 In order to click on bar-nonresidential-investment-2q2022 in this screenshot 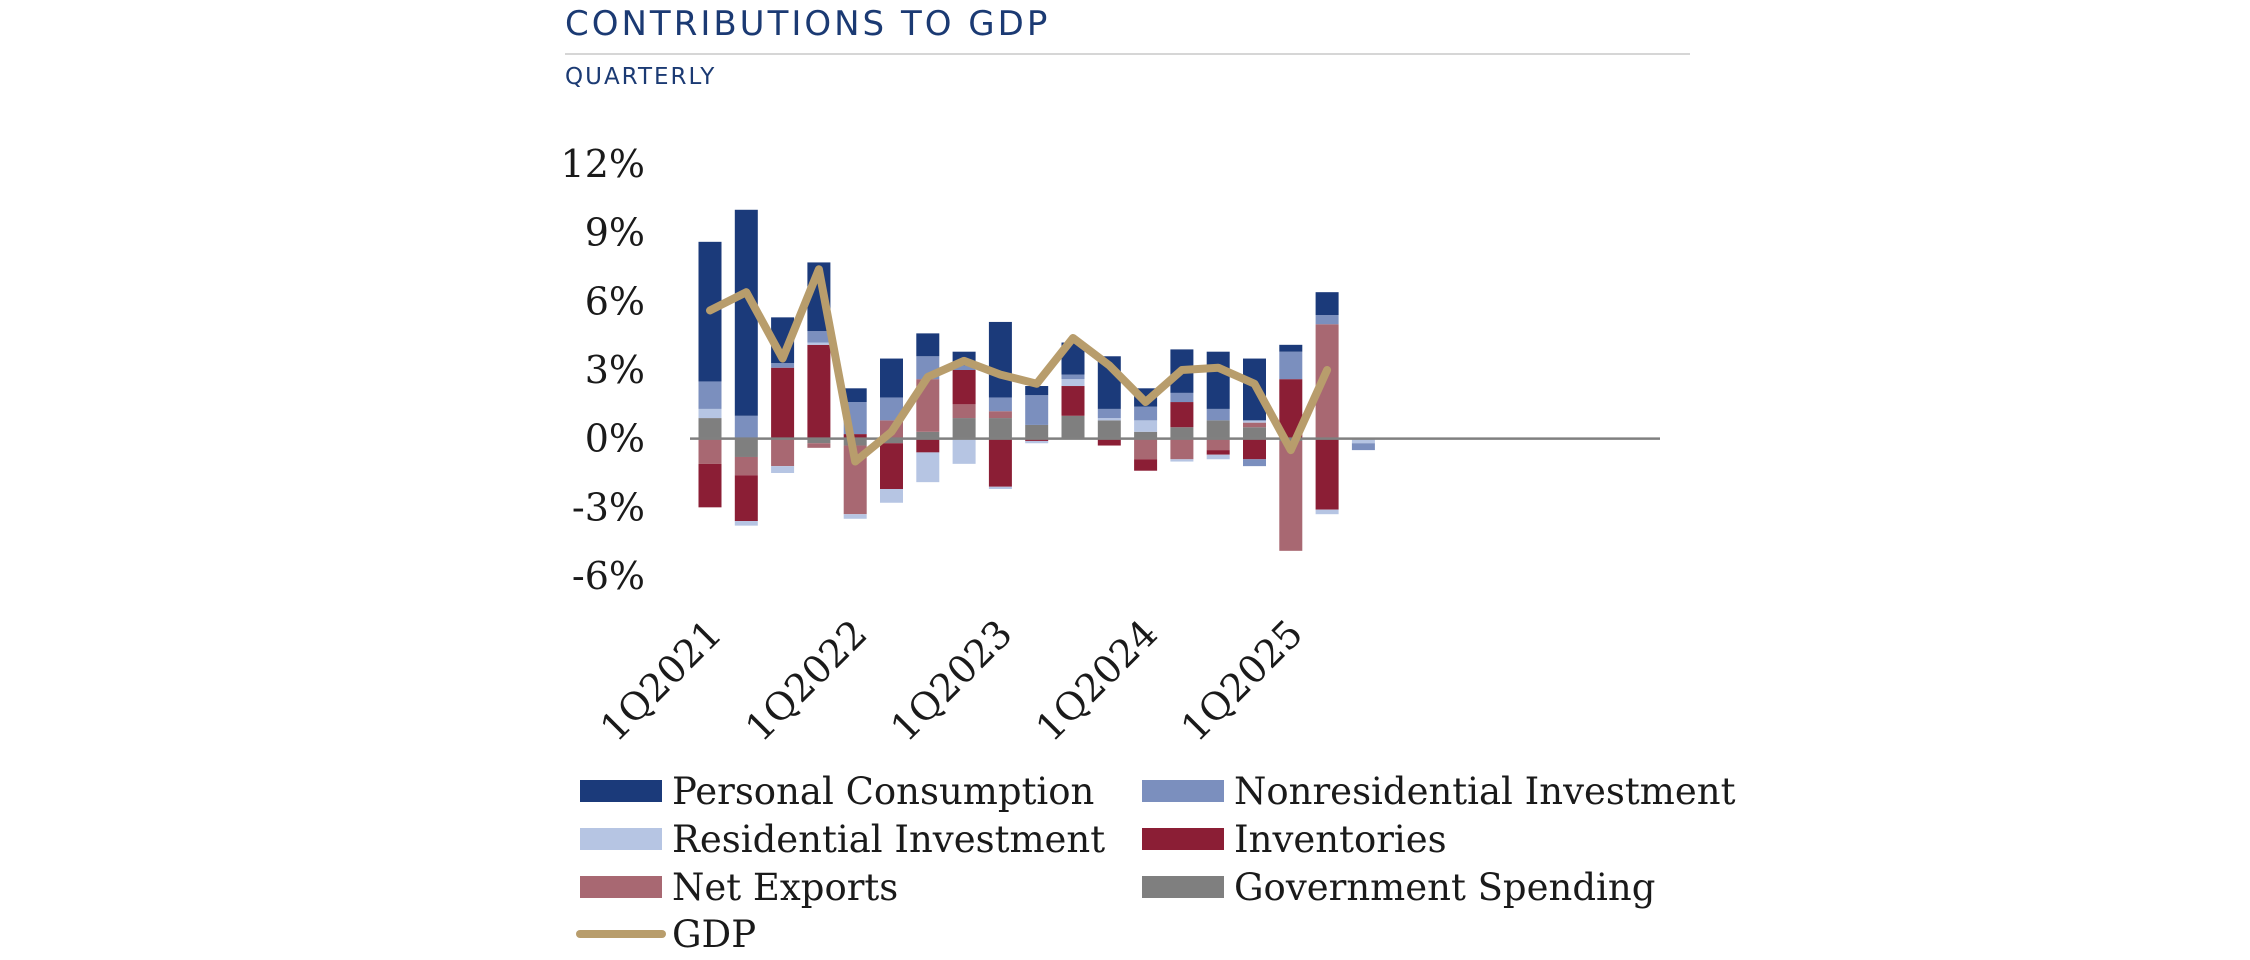, I will do `click(891, 409)`.